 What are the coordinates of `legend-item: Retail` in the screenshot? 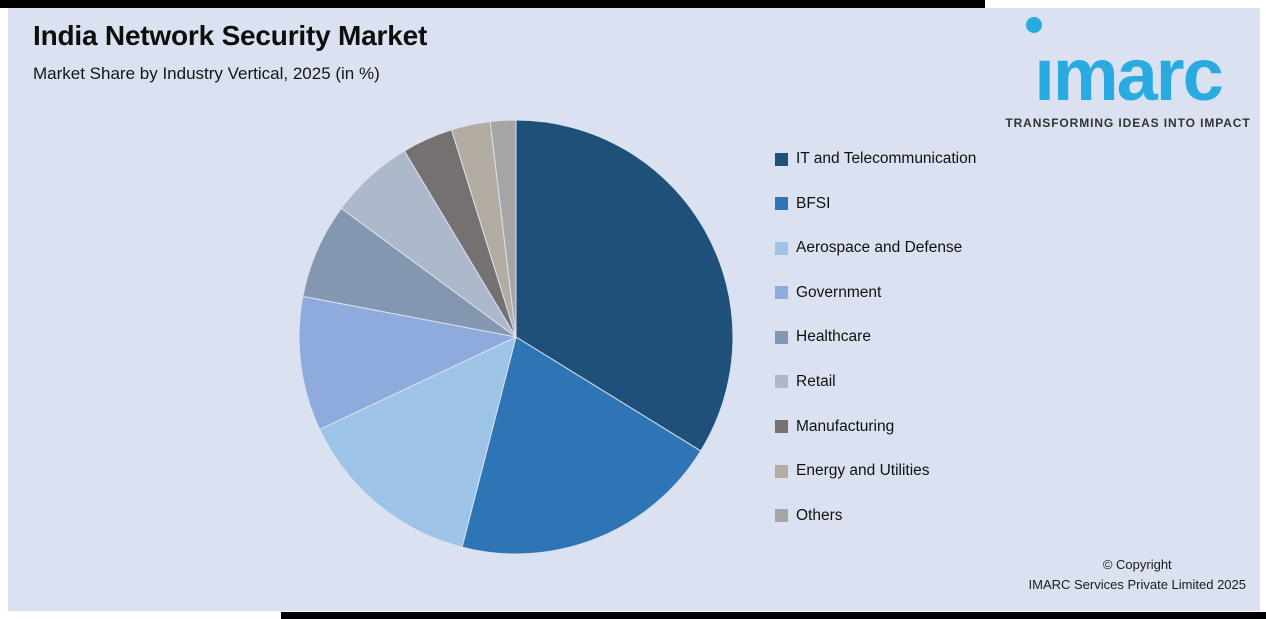 It's located at (875, 382).